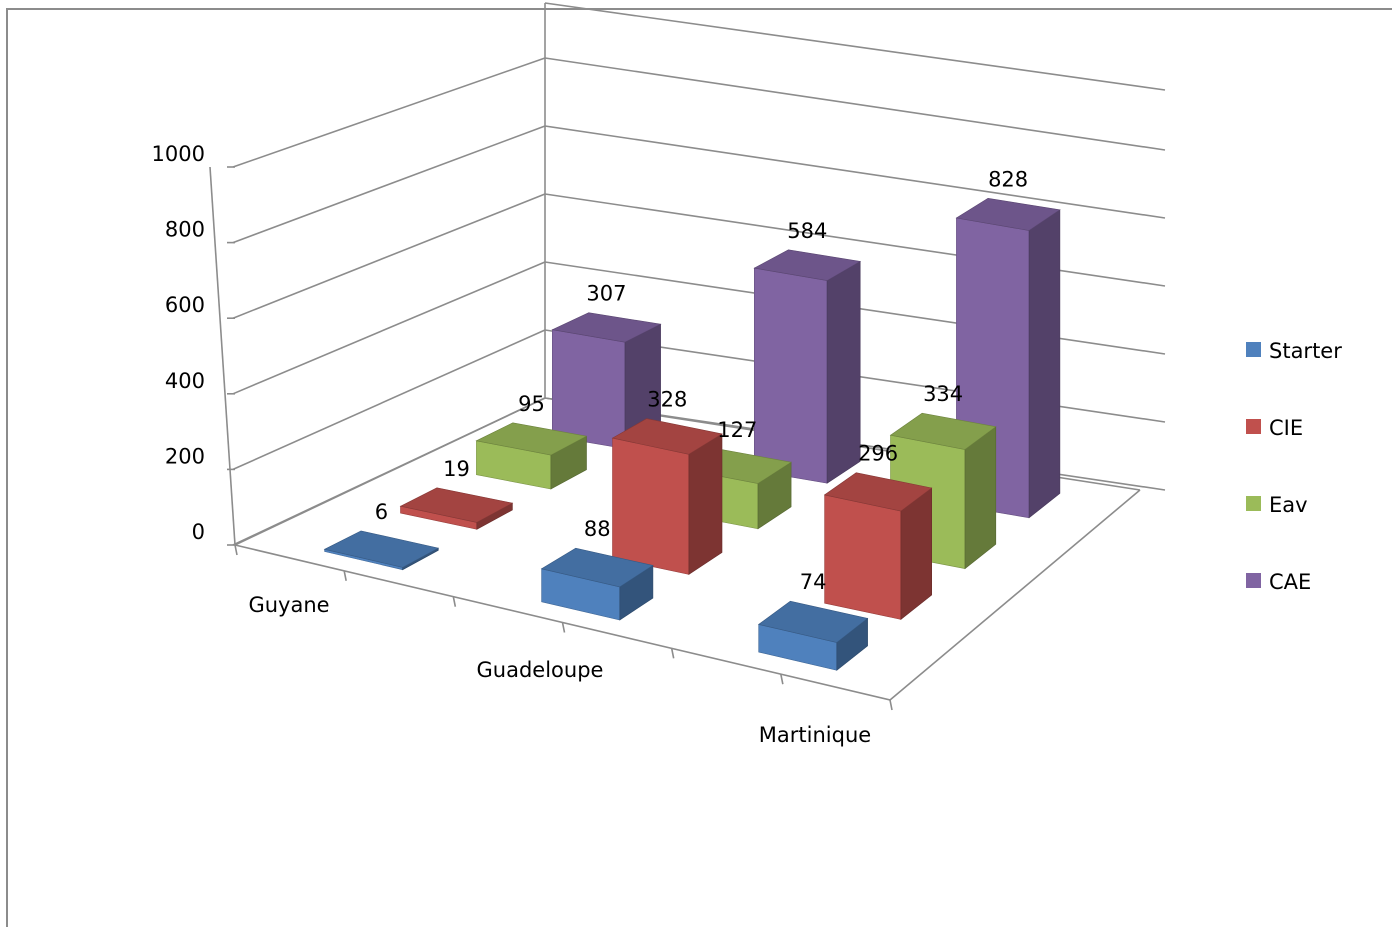 This screenshot has width=1392, height=927. Describe the element at coordinates (667, 400) in the screenshot. I see `data-label: 328` at that location.